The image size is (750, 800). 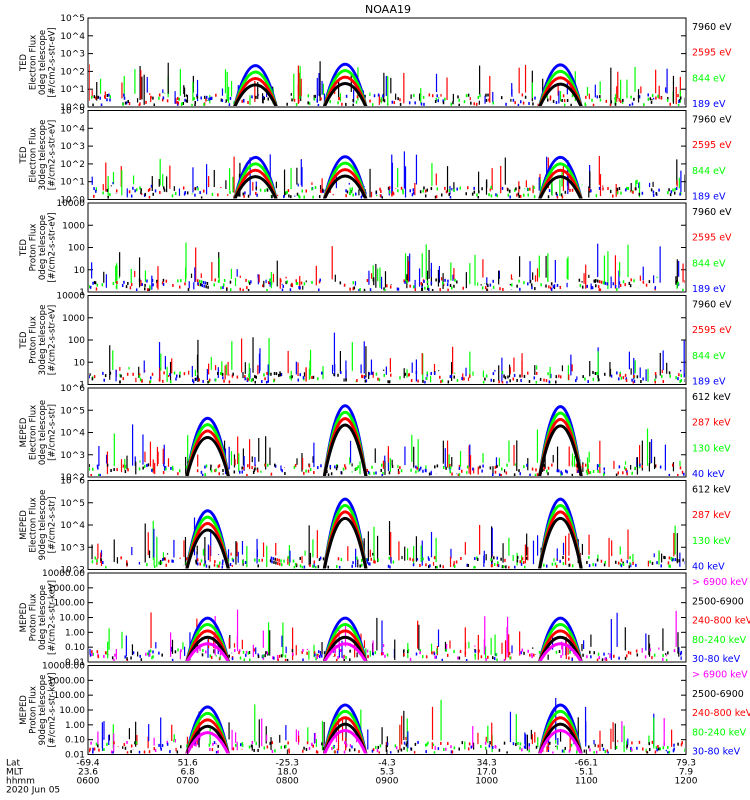 What do you see at coordinates (709, 263) in the screenshot?
I see `legend-entry: 844 eV` at bounding box center [709, 263].